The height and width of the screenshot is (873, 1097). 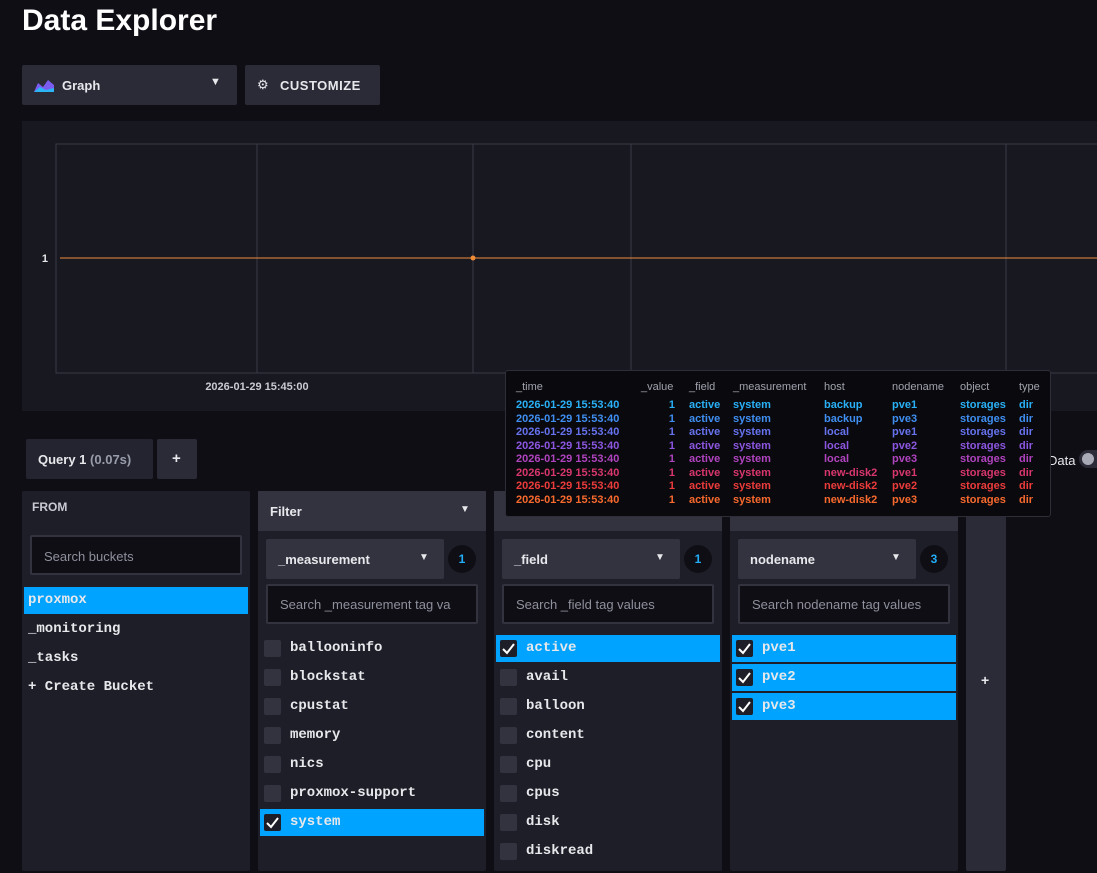 What do you see at coordinates (591, 559) in the screenshot?
I see `key-dropdown: _field ▼` at bounding box center [591, 559].